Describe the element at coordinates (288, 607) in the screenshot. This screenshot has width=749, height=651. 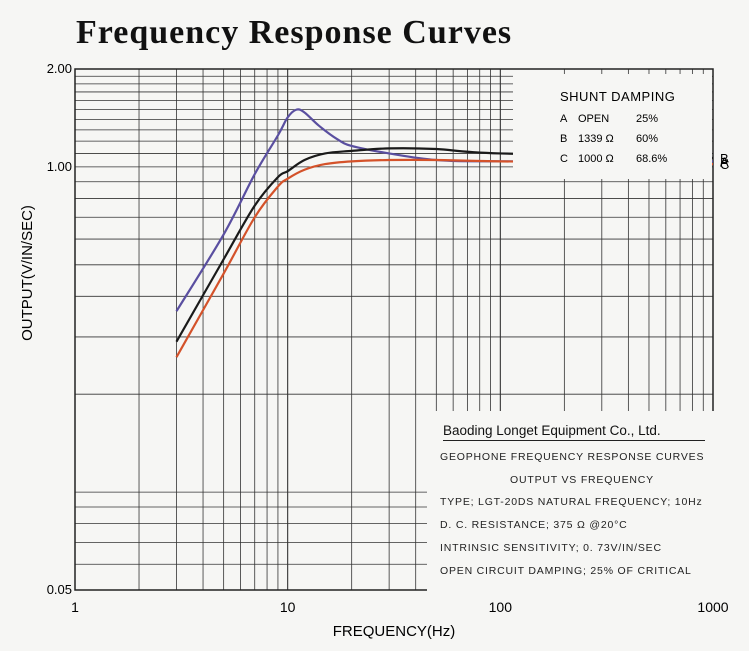
I see `x-tick-label: 10` at that location.